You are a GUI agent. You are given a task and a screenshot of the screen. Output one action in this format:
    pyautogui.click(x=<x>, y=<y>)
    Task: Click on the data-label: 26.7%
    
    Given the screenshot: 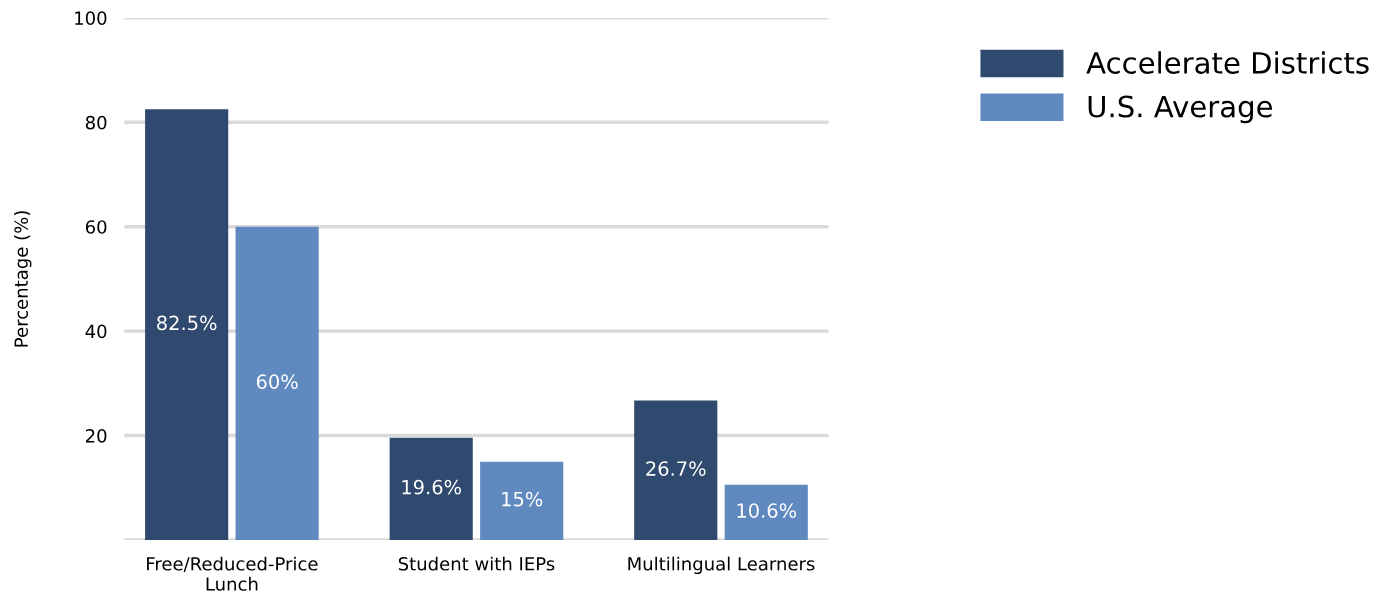 What is the action you would take?
    pyautogui.click(x=676, y=468)
    